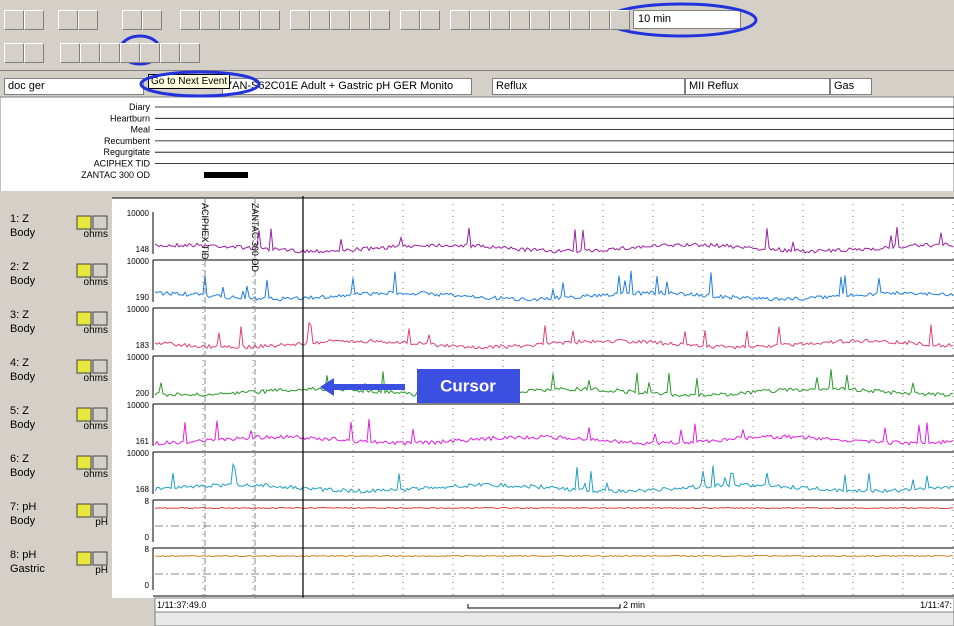 This screenshot has height=626, width=954. I want to click on splitter, so click(477, 193).